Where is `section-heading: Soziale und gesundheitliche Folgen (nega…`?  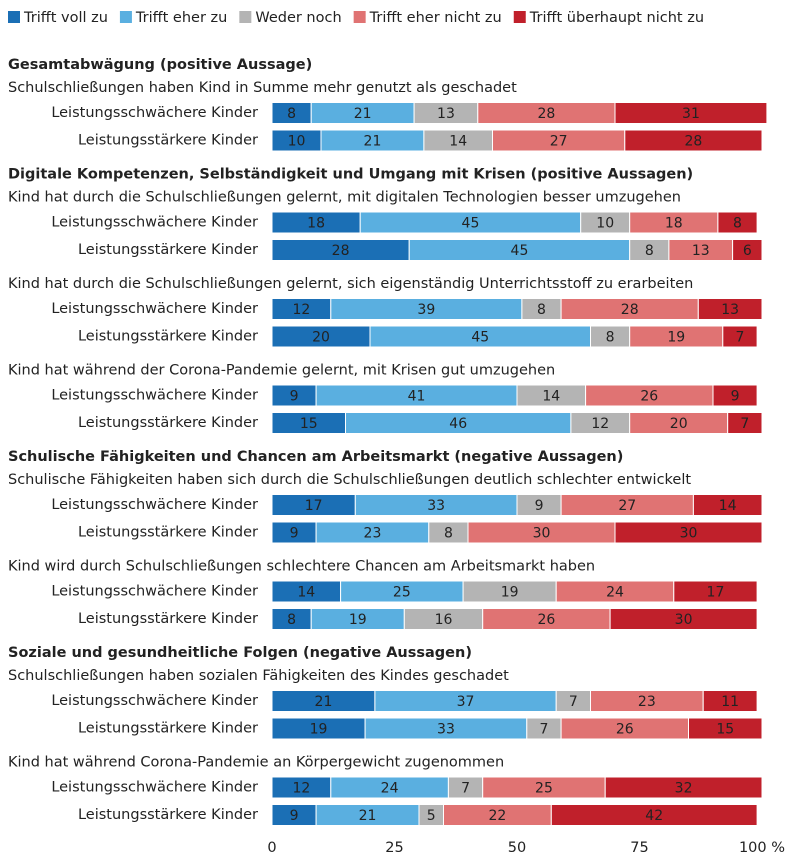 section-heading: Soziale und gesundheitliche Folgen (nega… is located at coordinates (240, 653).